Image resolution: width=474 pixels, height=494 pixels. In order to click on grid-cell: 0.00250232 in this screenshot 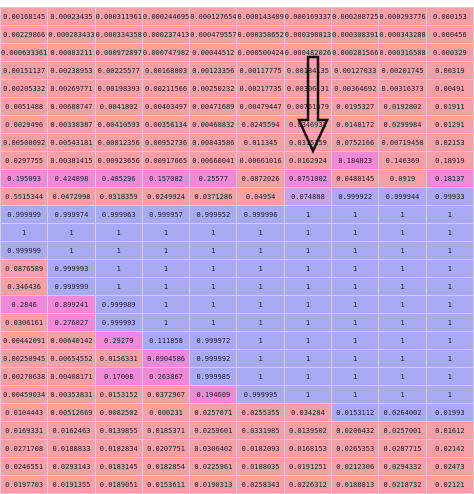, I will do `click(213, 88)`.